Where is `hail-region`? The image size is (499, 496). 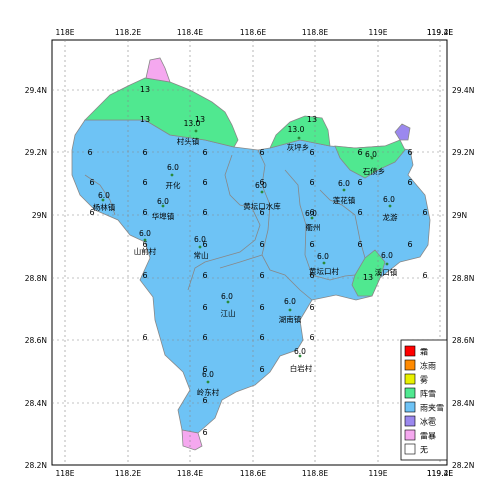 hail-region is located at coordinates (402, 132).